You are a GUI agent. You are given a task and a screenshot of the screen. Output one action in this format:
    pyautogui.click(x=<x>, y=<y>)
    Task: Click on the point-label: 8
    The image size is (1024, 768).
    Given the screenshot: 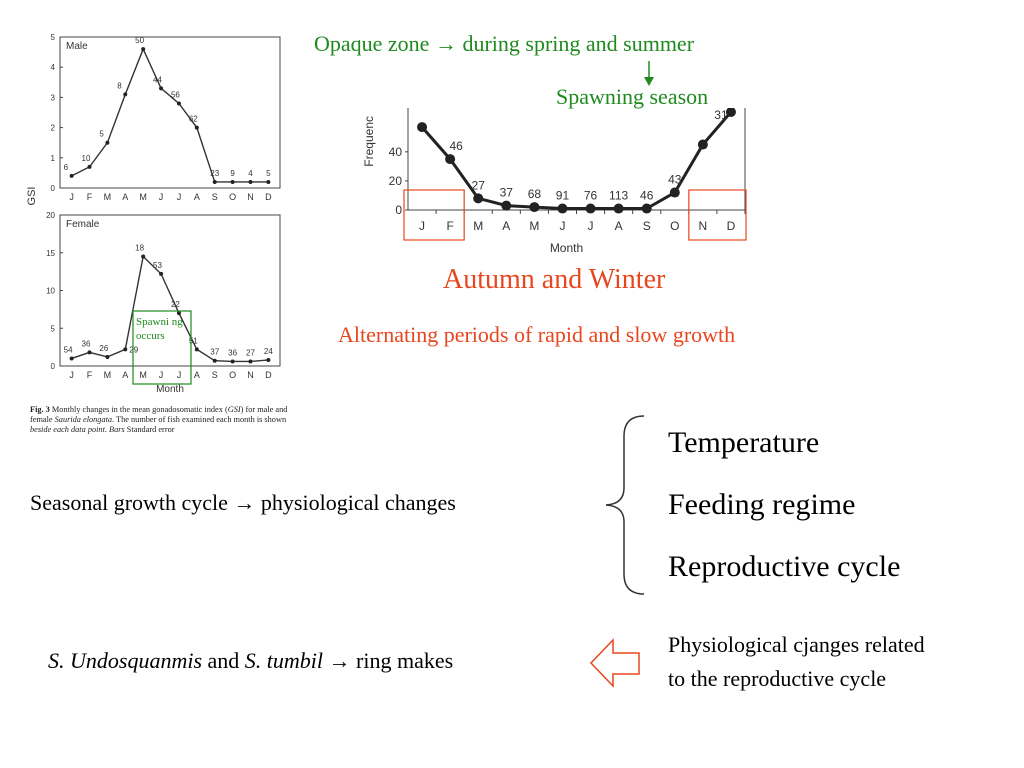 What is the action you would take?
    pyautogui.click(x=119, y=85)
    